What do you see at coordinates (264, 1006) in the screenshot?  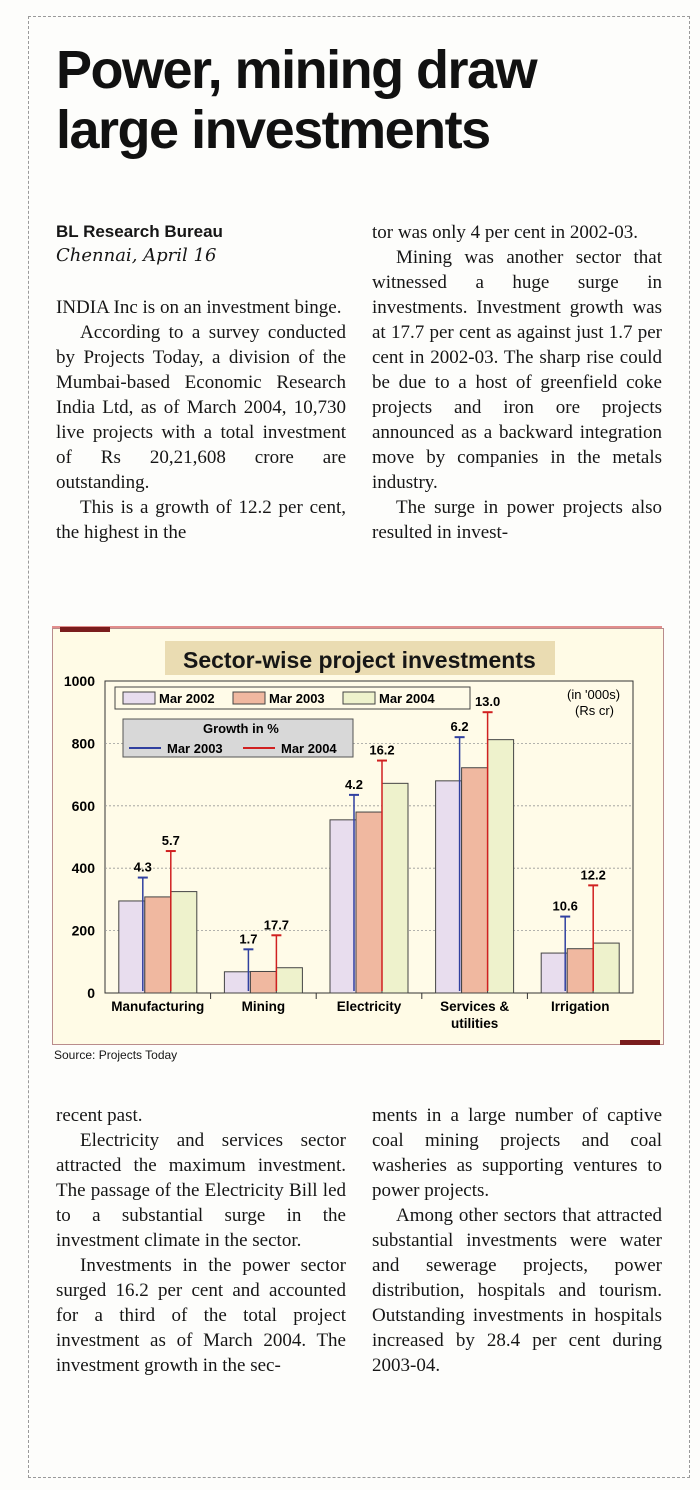 I see `x-category-label: Mining` at bounding box center [264, 1006].